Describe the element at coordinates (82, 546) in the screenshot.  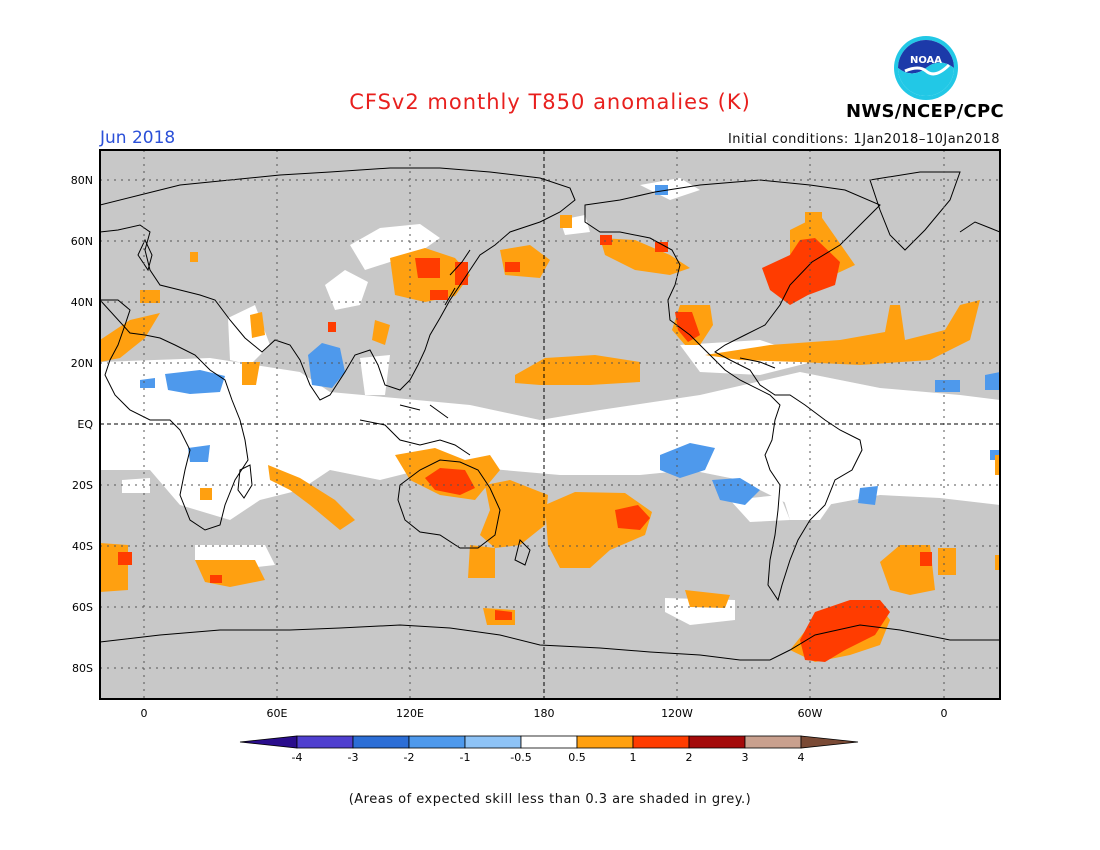
I see `lat-label: 40S` at that location.